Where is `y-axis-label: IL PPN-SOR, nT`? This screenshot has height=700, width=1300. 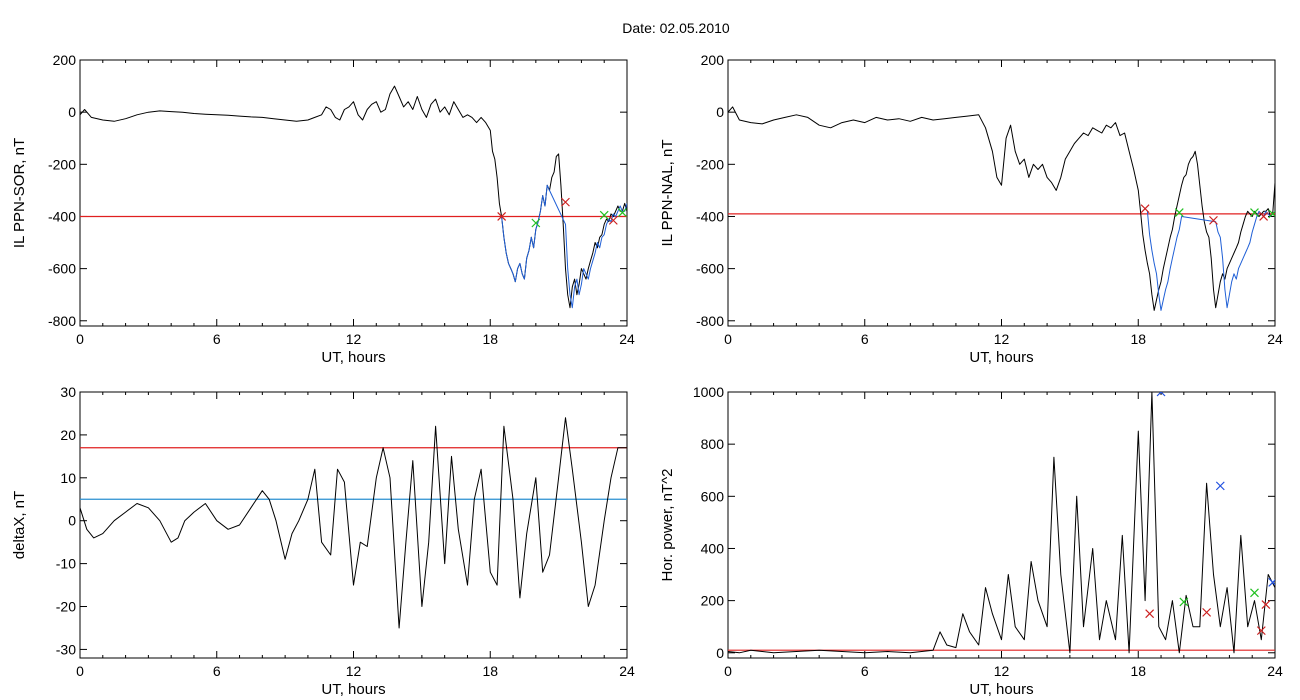 y-axis-label: IL PPN-SOR, nT is located at coordinates (19, 193).